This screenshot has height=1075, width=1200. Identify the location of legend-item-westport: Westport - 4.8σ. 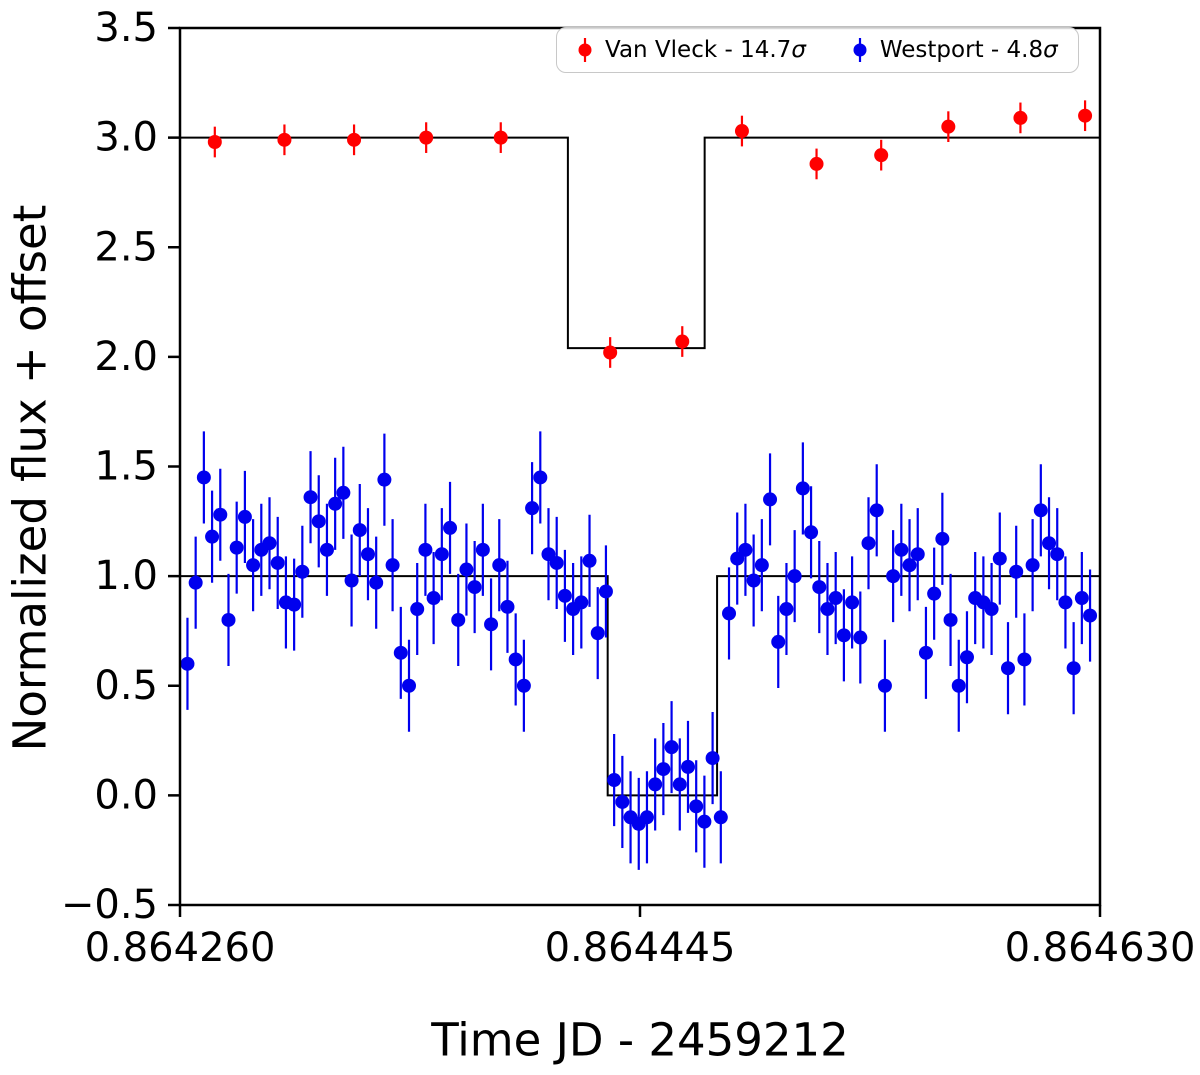
(955, 50).